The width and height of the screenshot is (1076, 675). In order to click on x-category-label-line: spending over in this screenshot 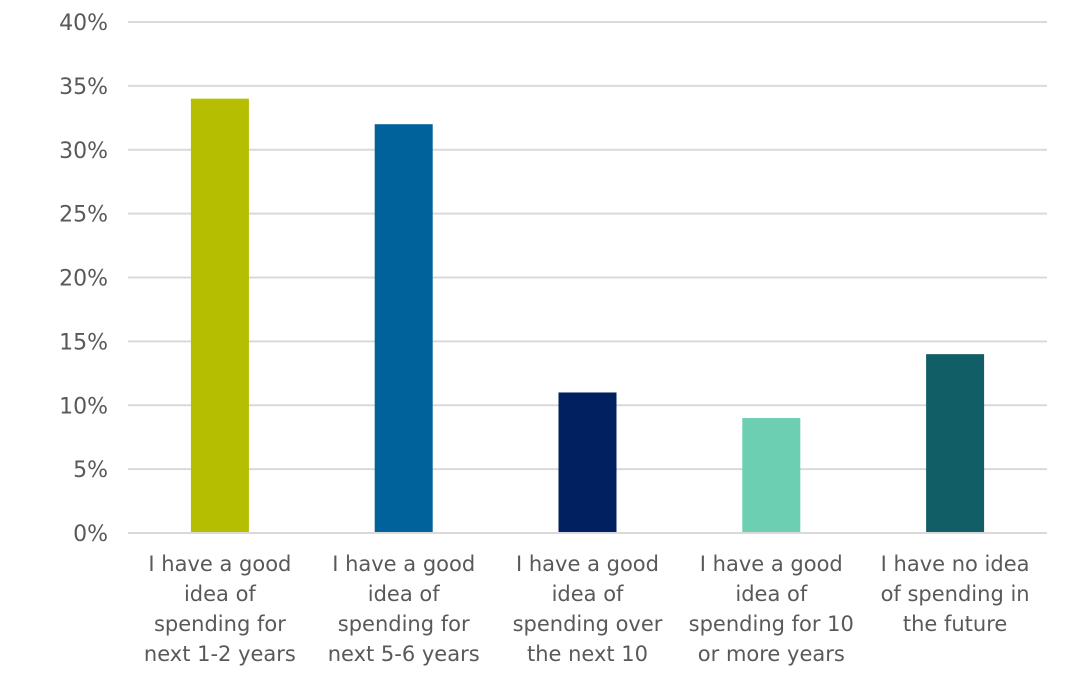, I will do `click(588, 624)`.